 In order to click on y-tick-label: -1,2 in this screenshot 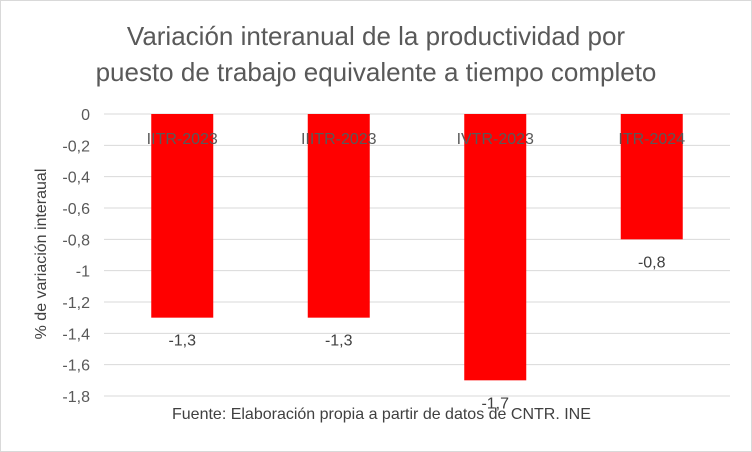, I will do `click(76, 303)`.